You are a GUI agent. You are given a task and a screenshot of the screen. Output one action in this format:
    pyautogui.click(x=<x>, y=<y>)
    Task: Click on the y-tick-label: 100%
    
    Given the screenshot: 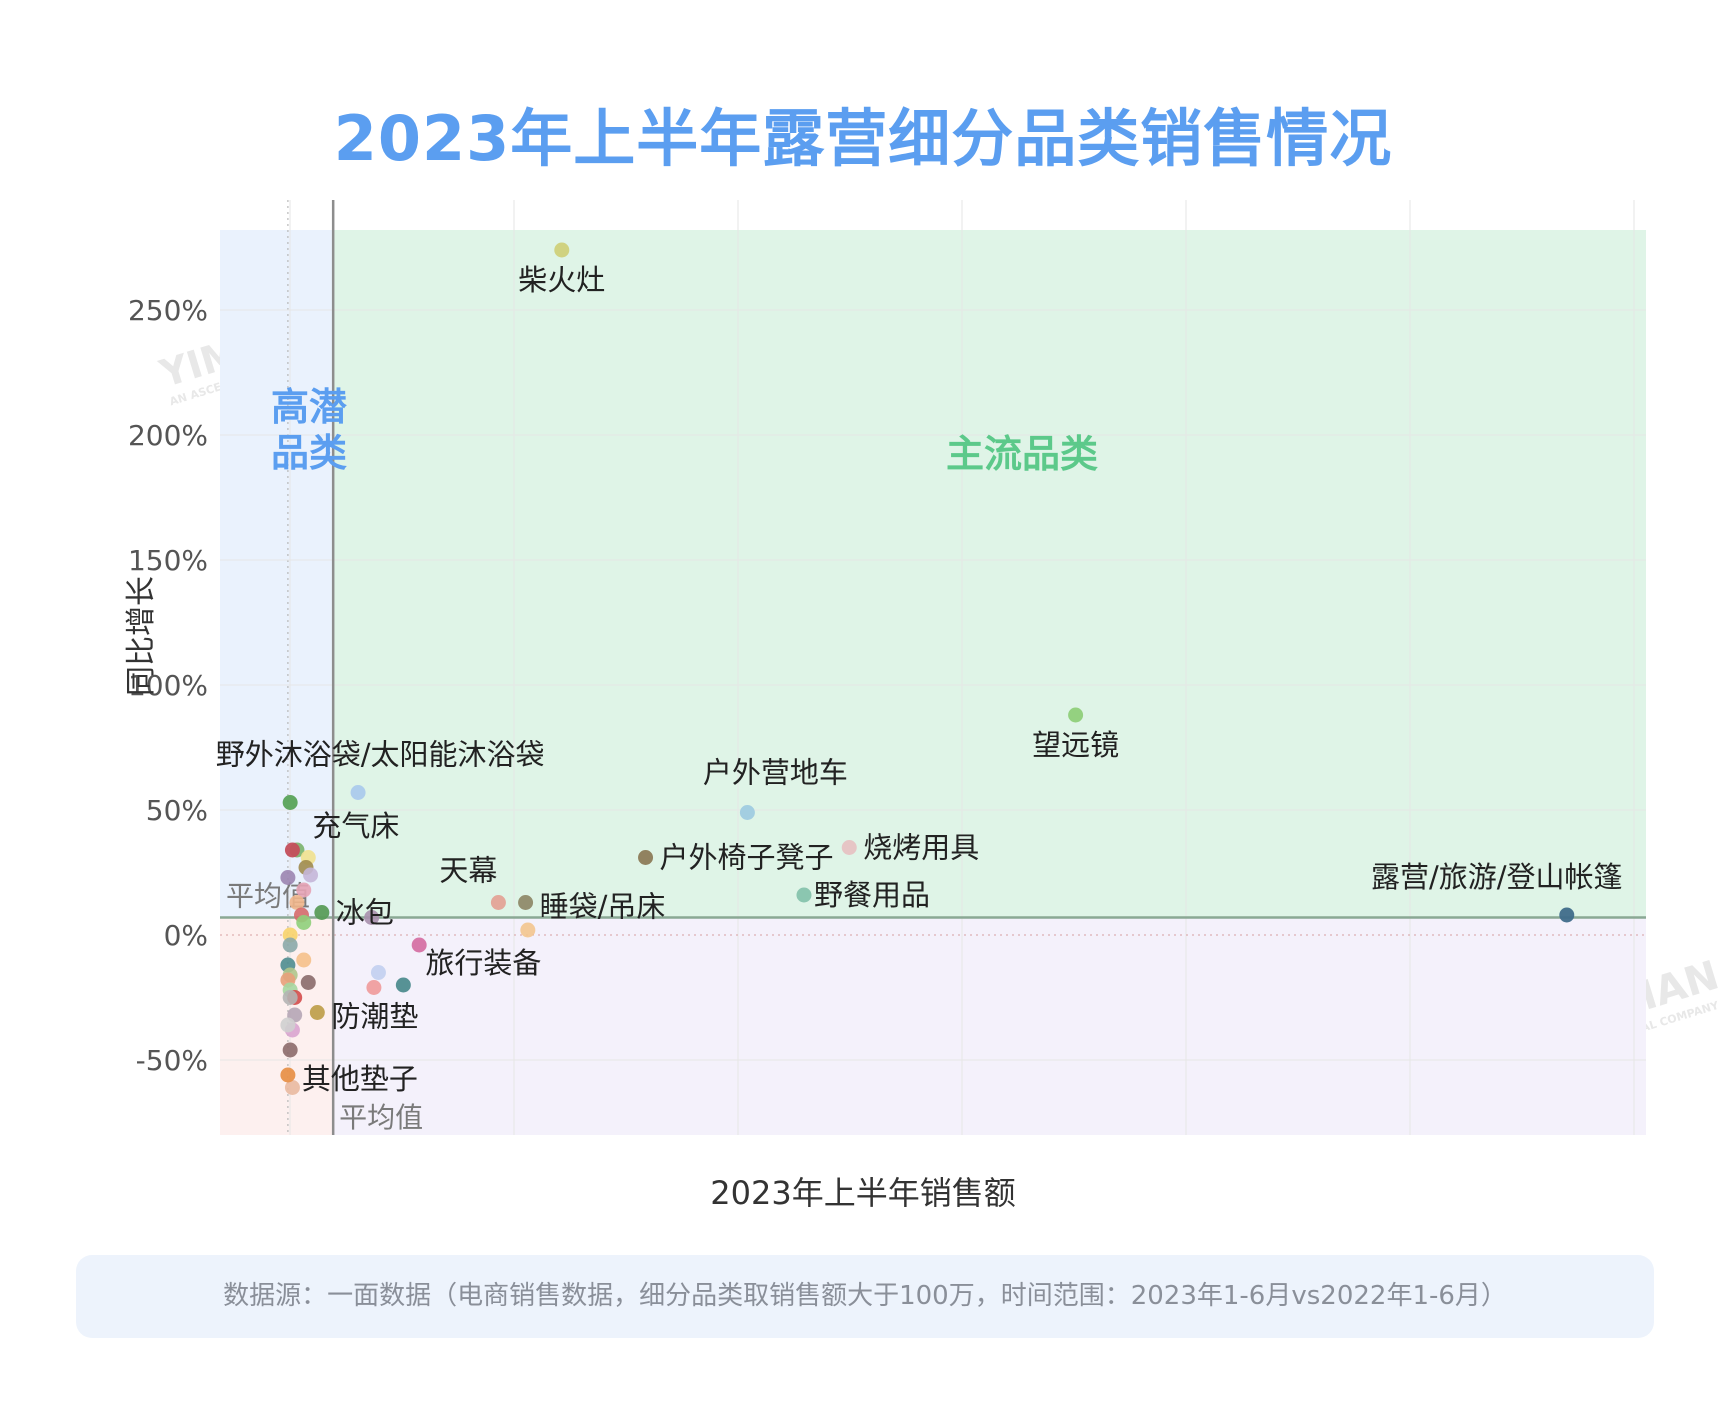 What is the action you would take?
    pyautogui.click(x=168, y=685)
    